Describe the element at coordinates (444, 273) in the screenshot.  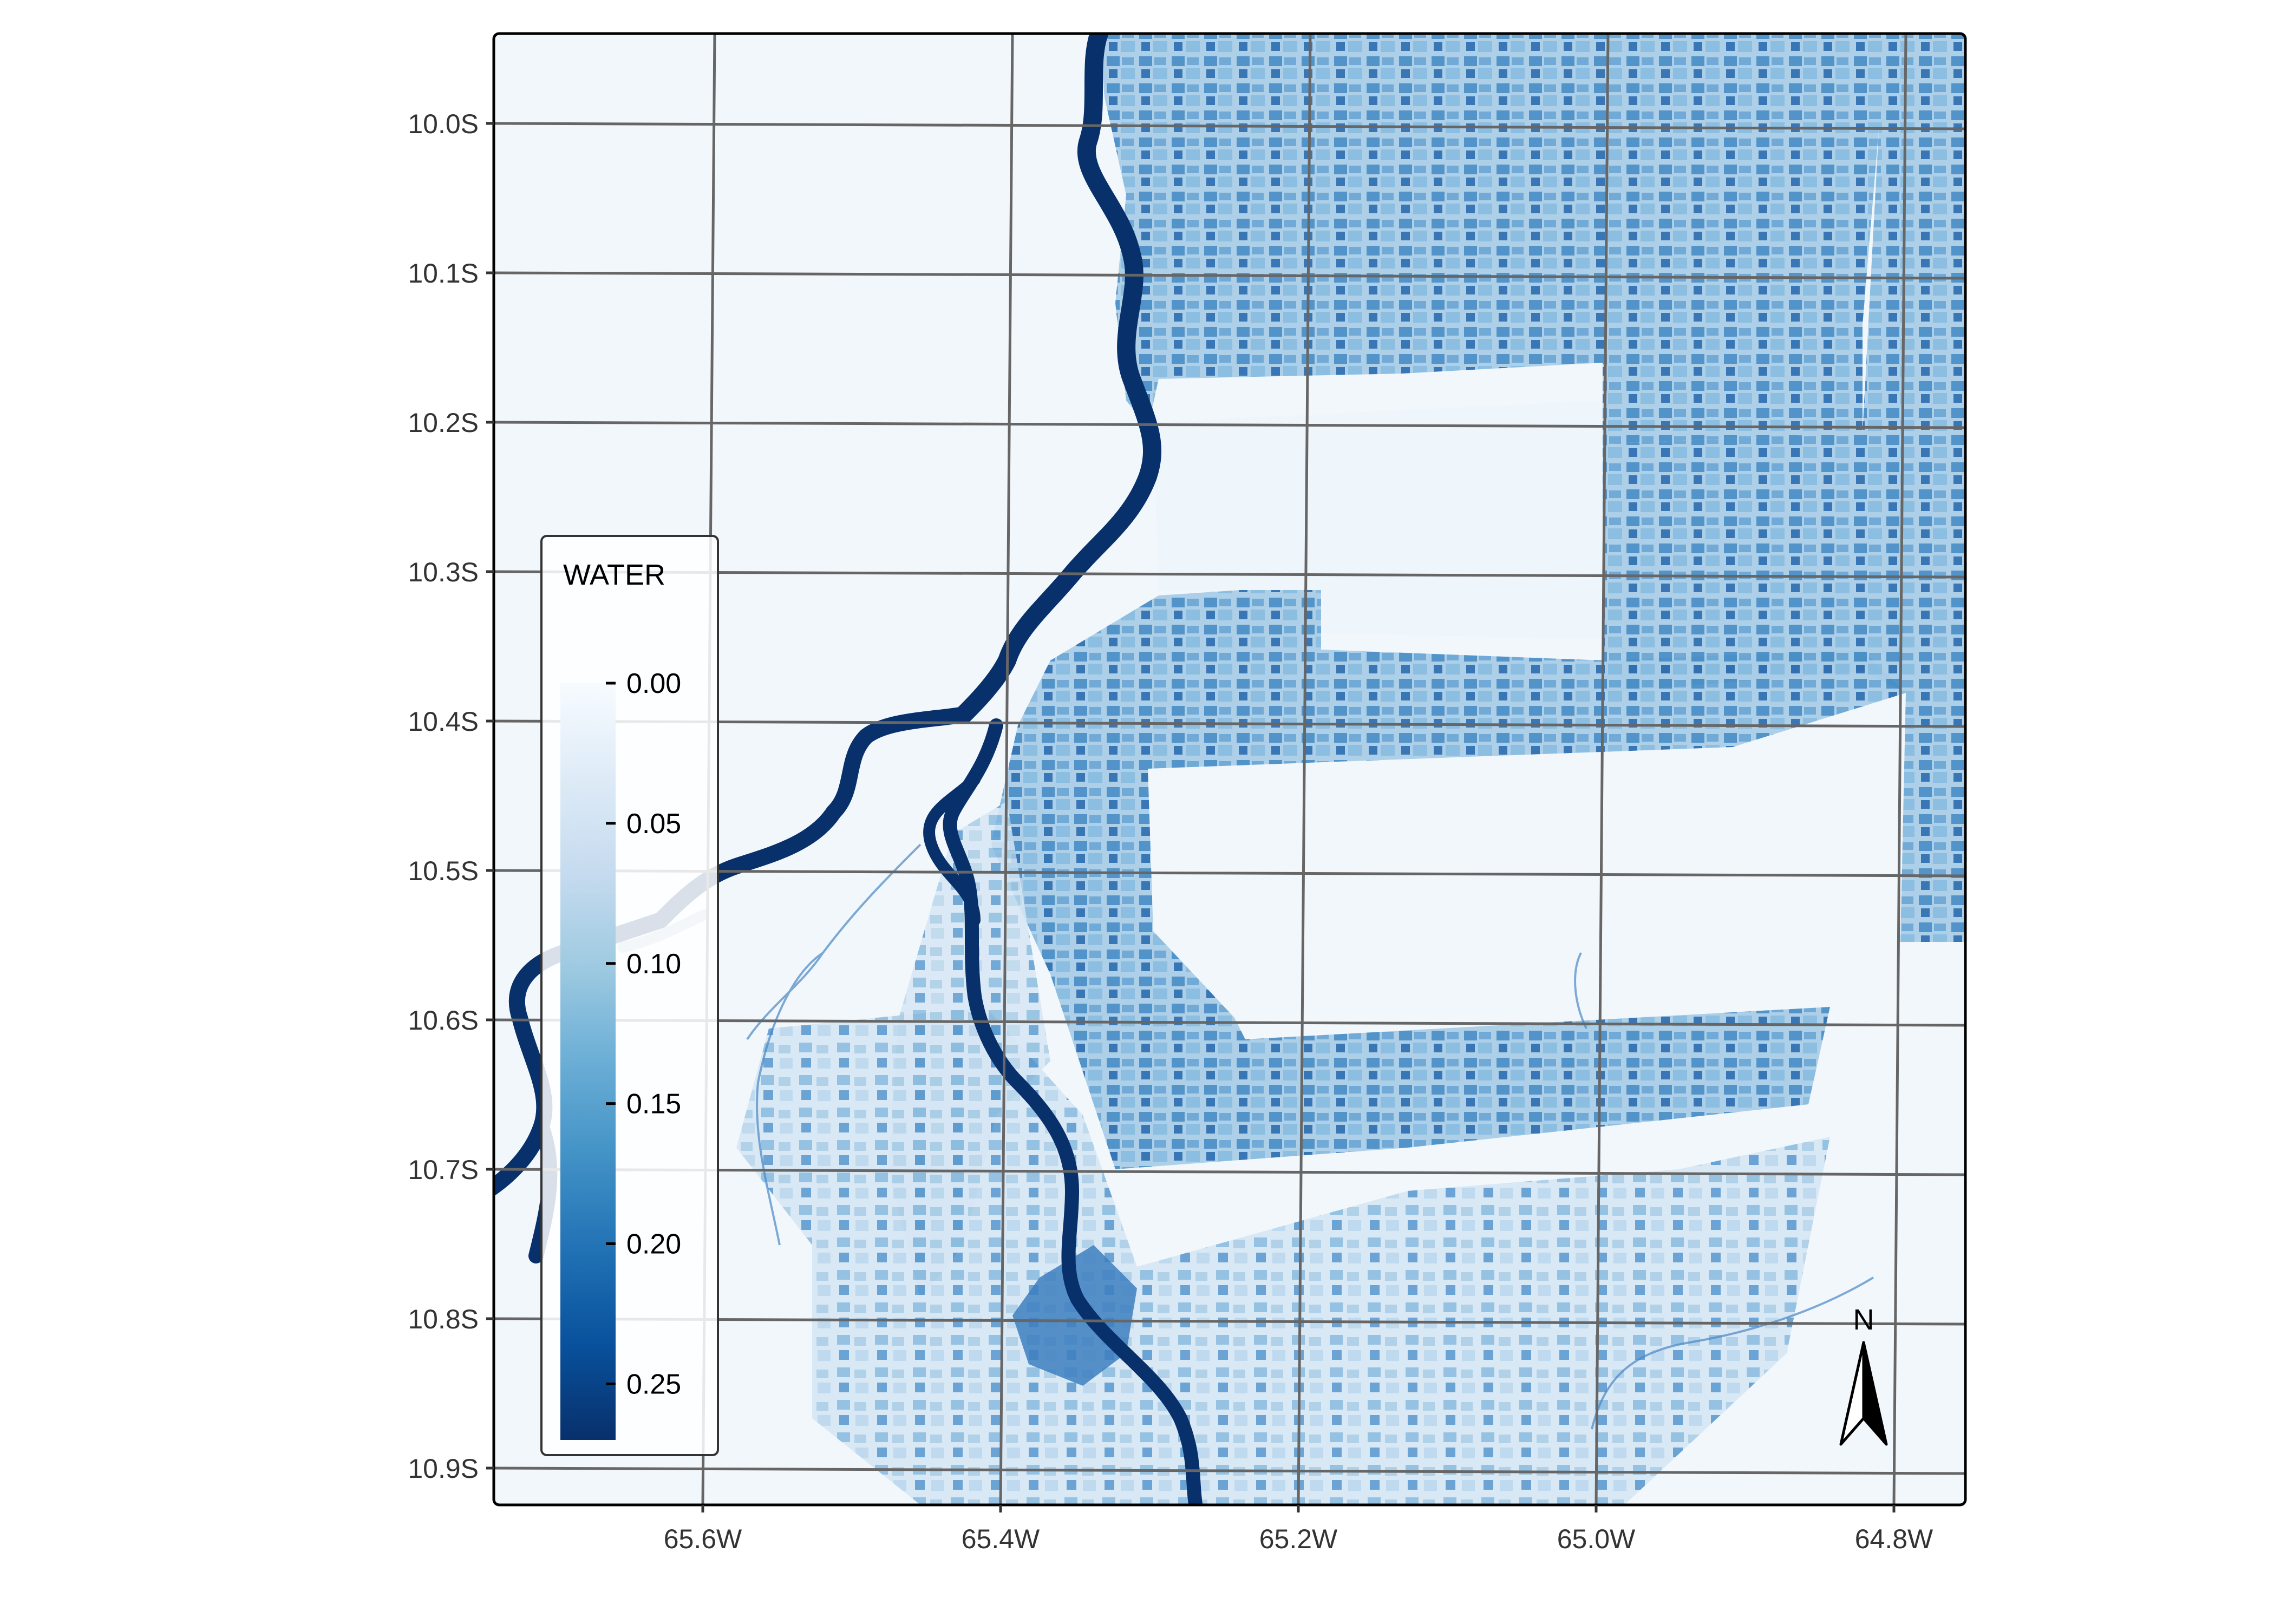
I see `lat-tick-label: 10.1S` at that location.